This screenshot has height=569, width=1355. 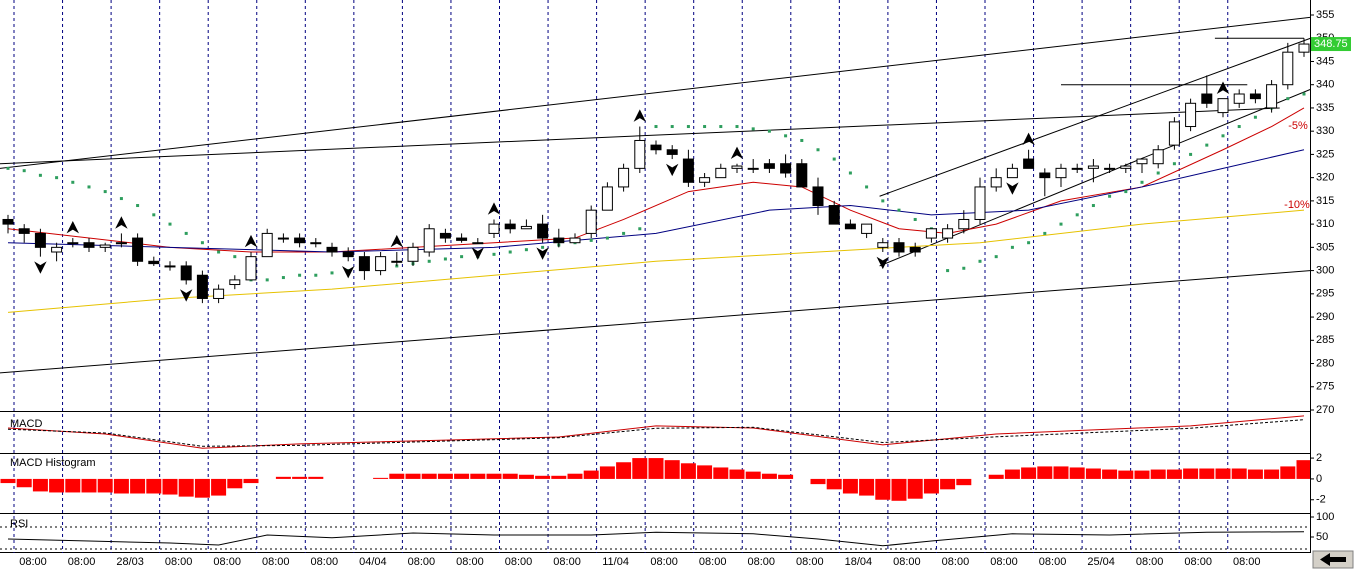 I want to click on y-tick-label: 275, so click(x=1325, y=387).